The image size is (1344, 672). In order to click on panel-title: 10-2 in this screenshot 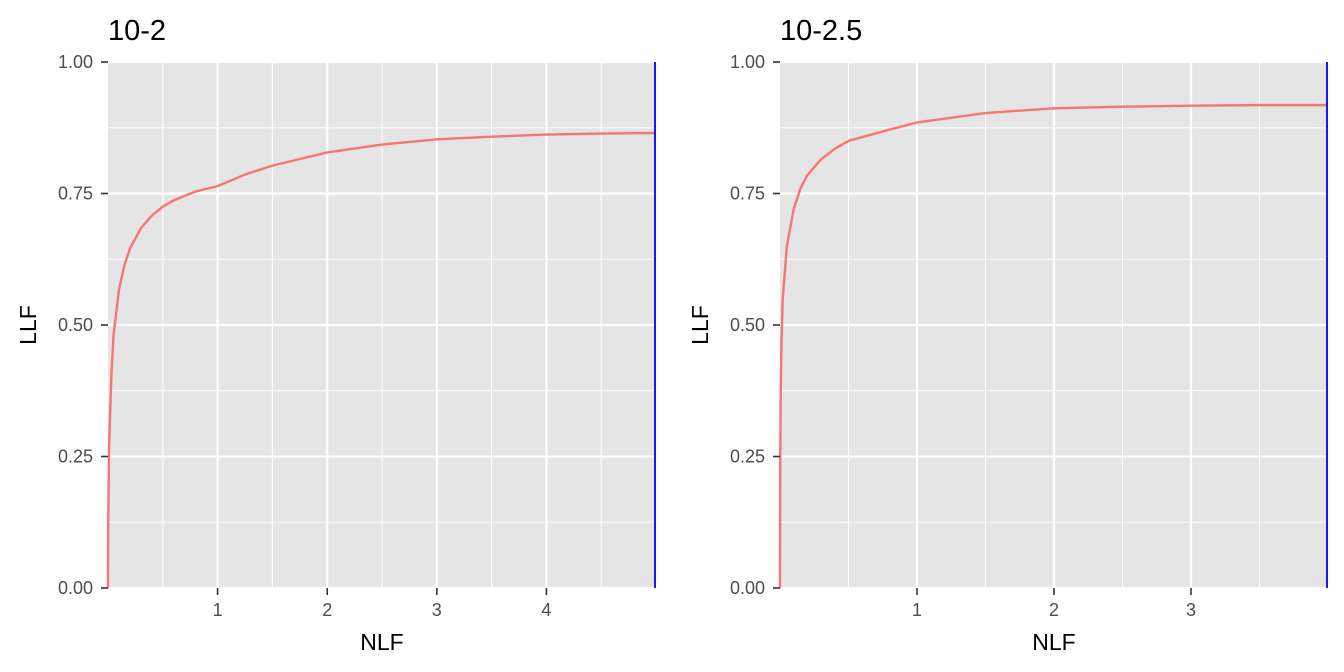, I will do `click(137, 31)`.